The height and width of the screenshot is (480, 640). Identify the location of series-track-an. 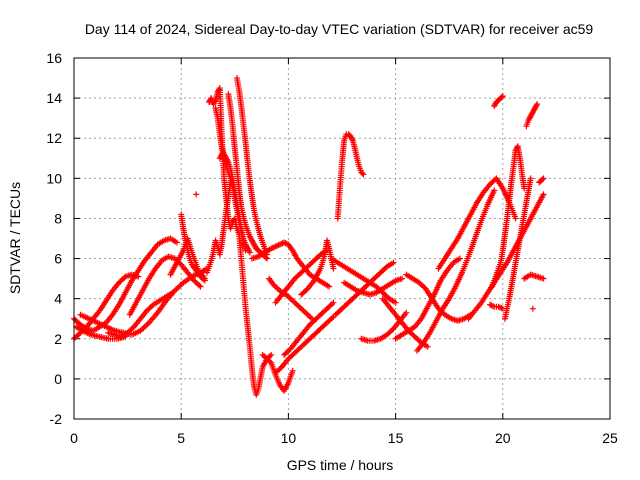
(532, 308).